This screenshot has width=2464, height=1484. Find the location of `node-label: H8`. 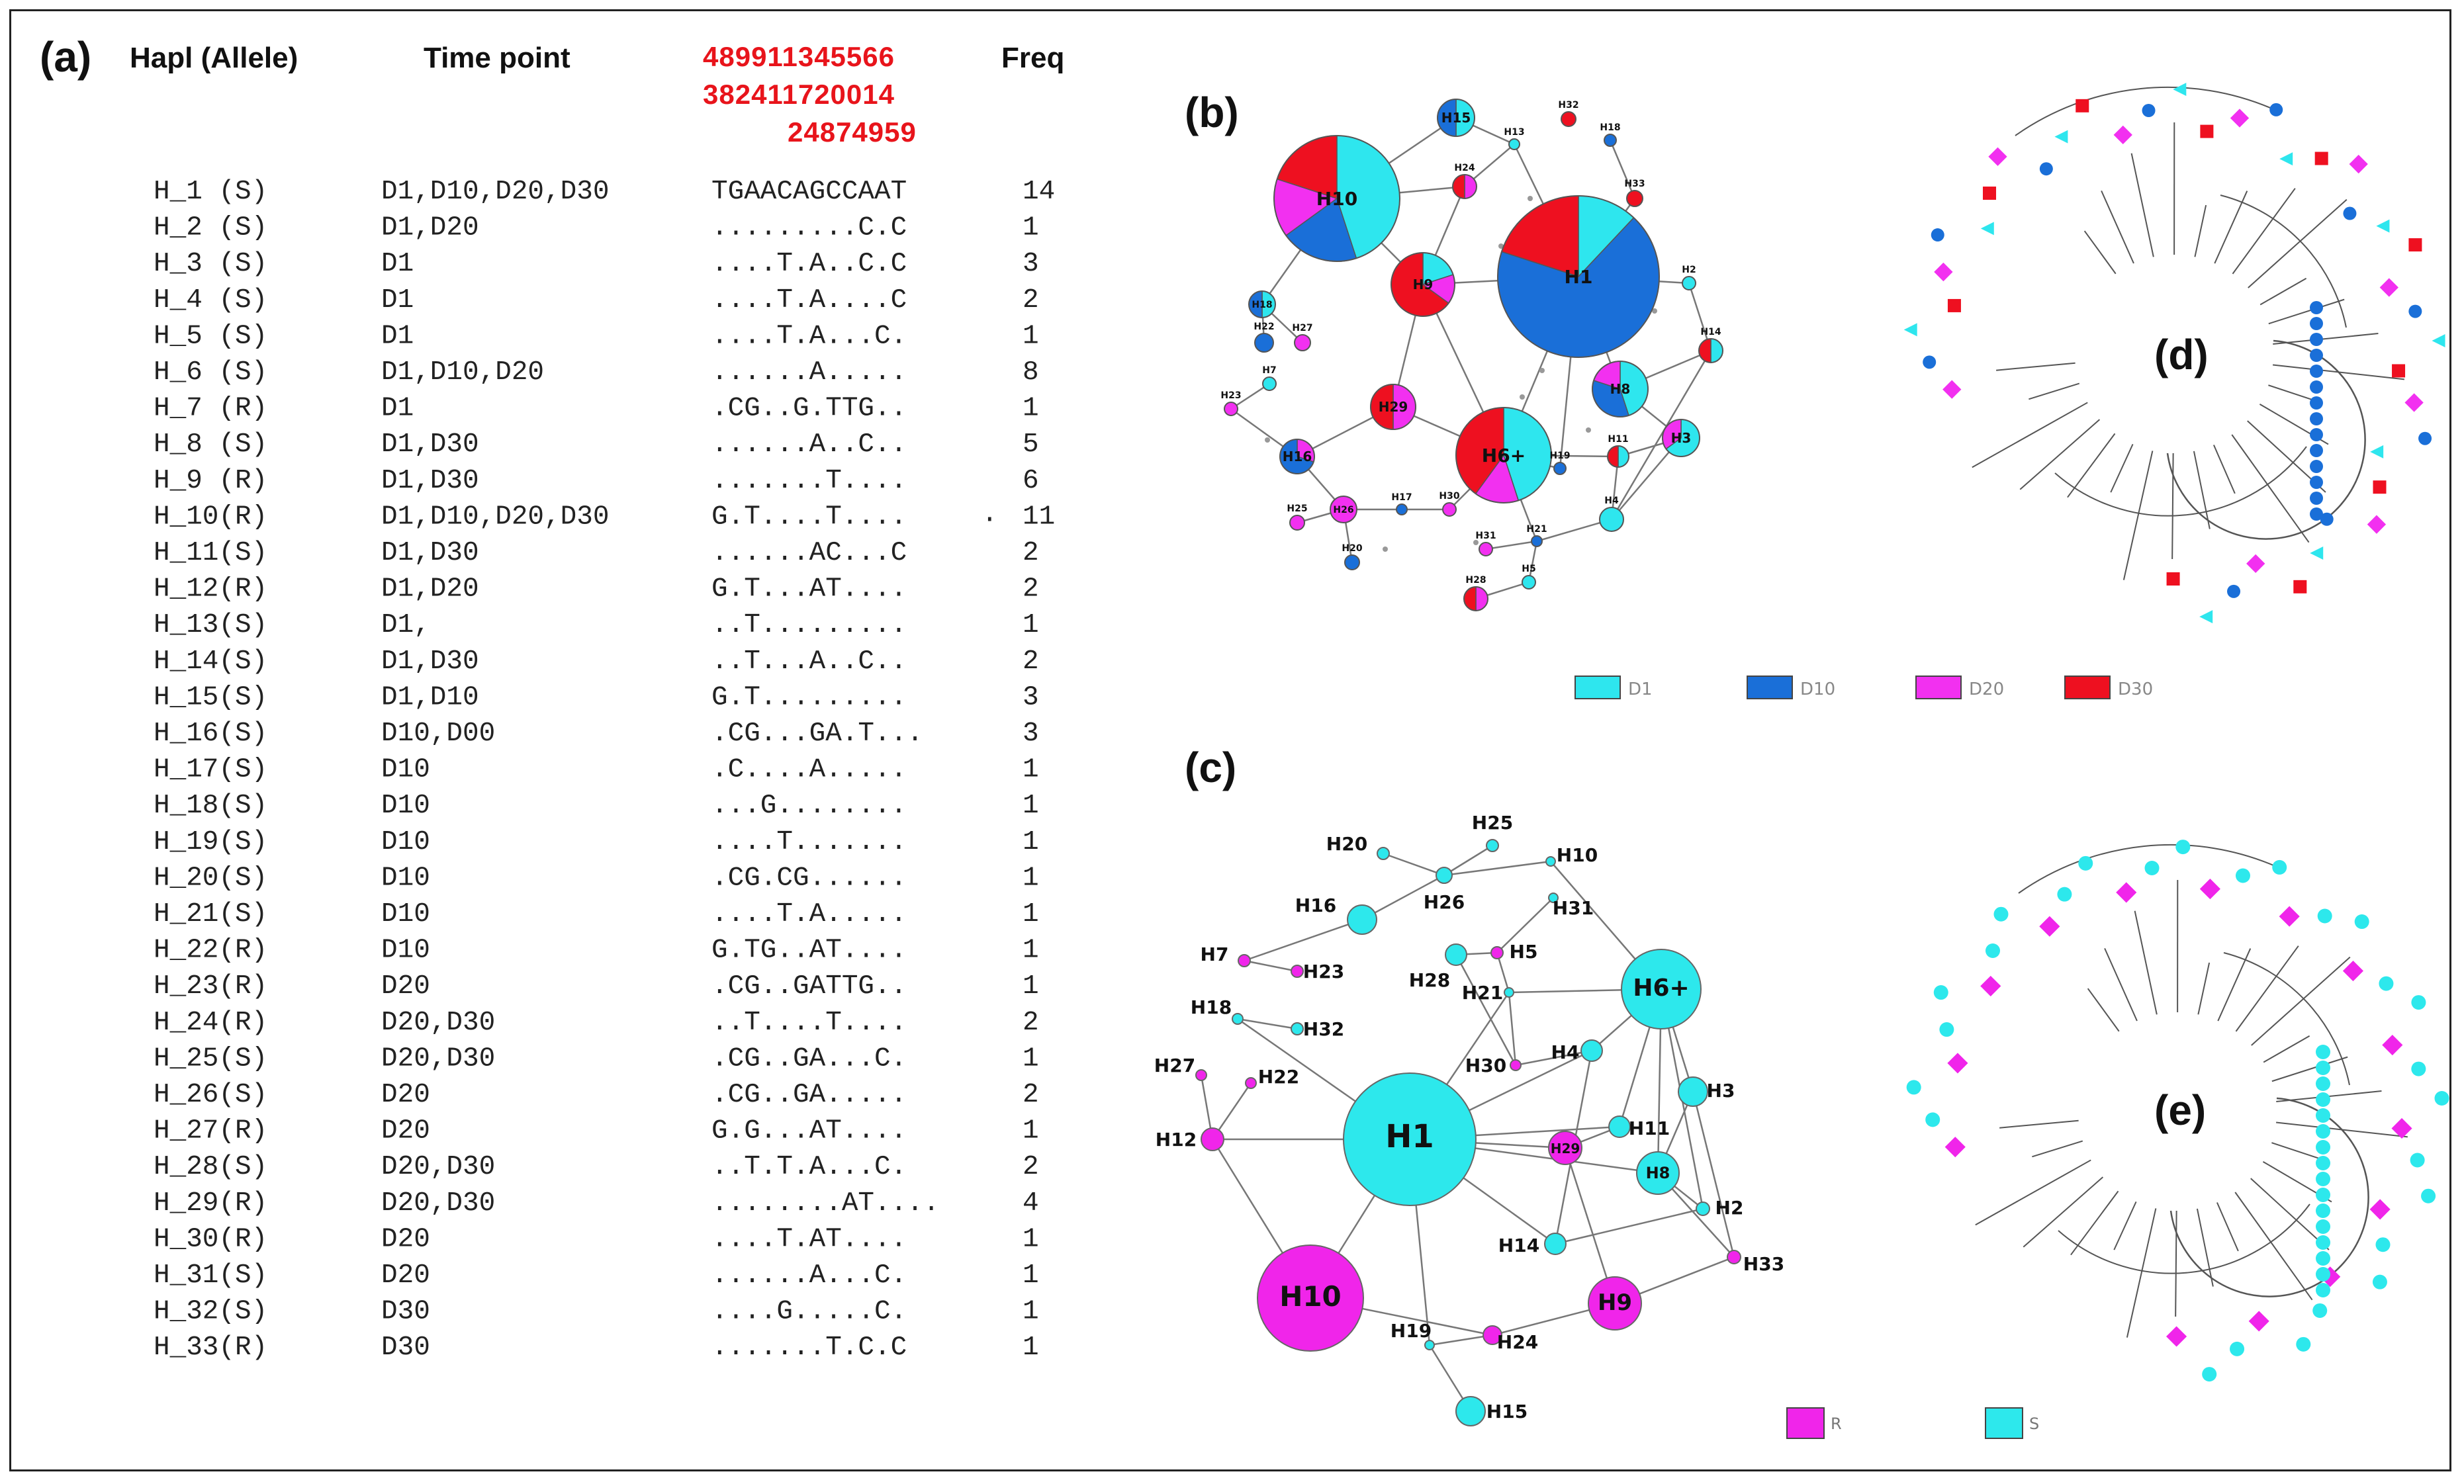

node-label: H8 is located at coordinates (1620, 389).